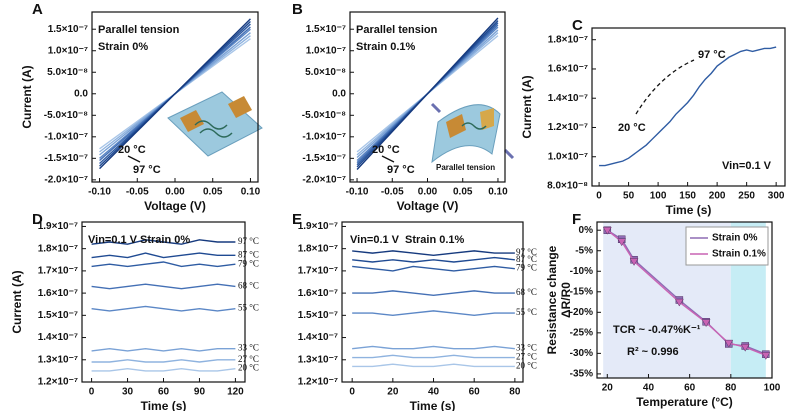 The image size is (800, 411). Describe the element at coordinates (581, 291) in the screenshot. I see `y-tick-label: -15%` at that location.